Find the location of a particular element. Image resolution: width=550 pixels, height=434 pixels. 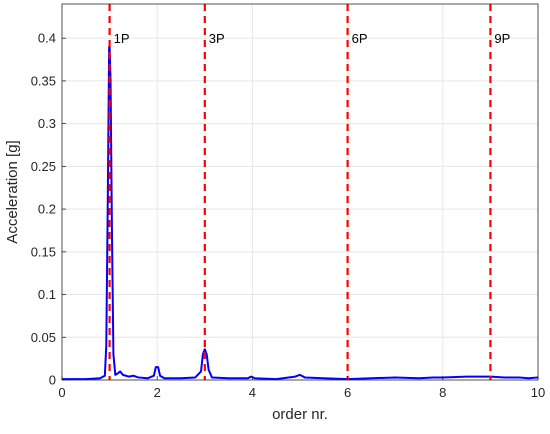

y-tick-label: 0 is located at coordinates (52, 380).